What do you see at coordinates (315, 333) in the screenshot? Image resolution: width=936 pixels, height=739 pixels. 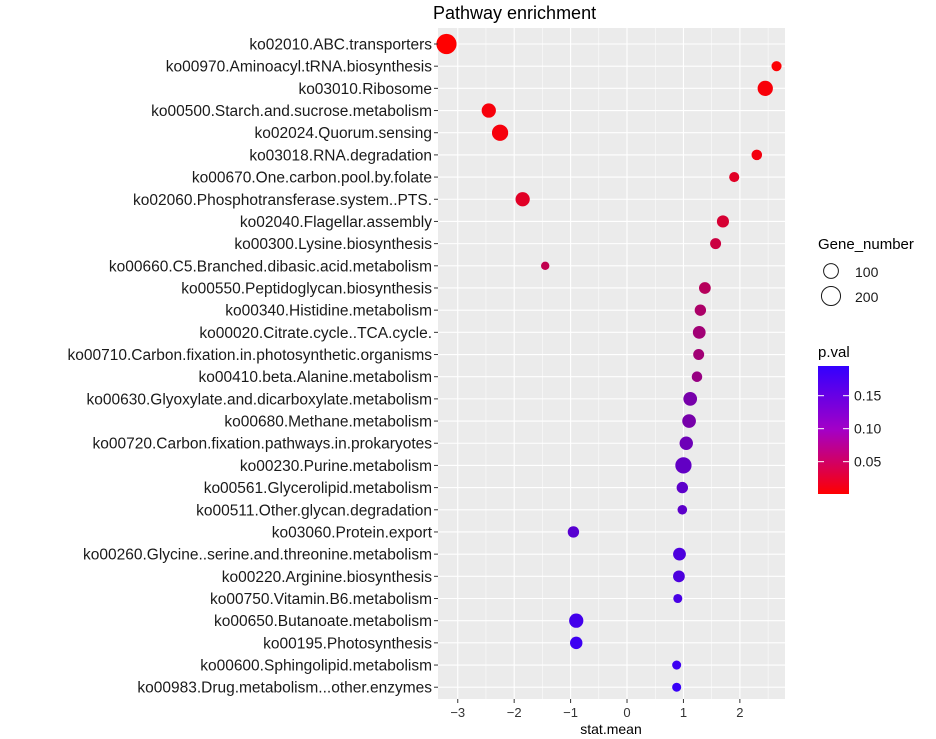 I see `y-label: ko00020.Citrate.cycle..TCA.cycle.` at bounding box center [315, 333].